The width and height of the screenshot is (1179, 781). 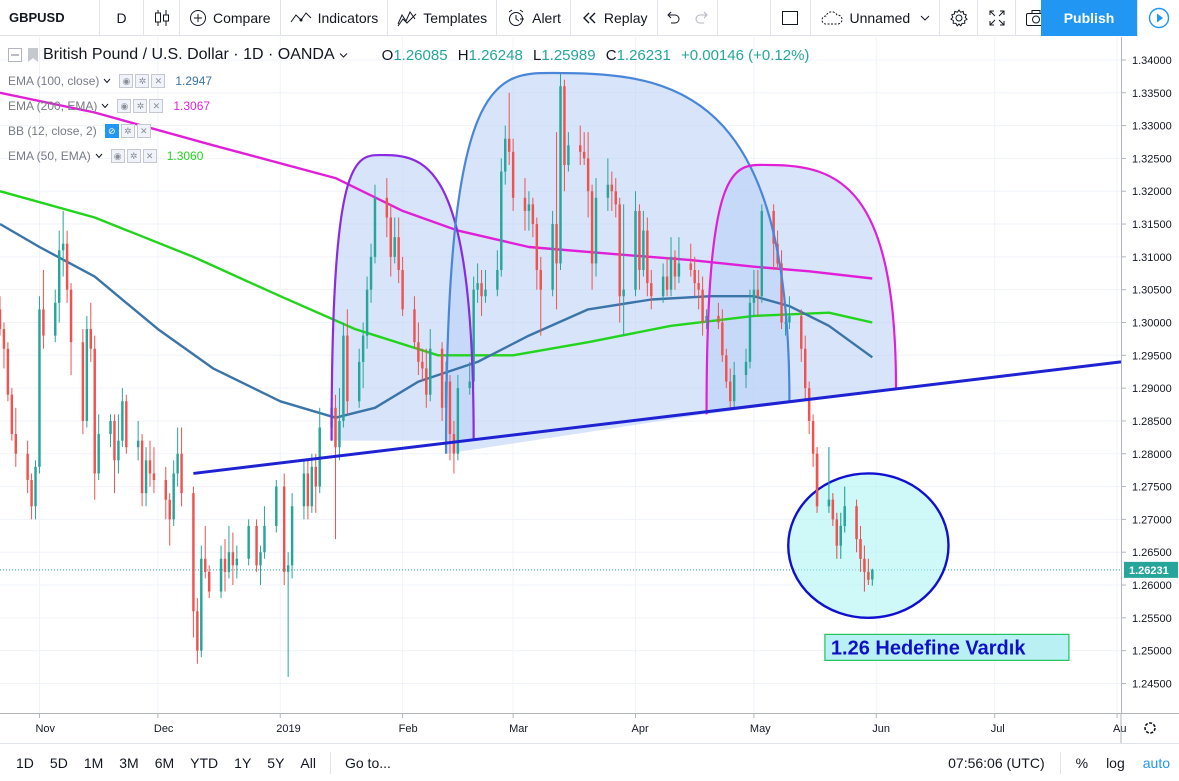 I want to click on range-button-1d: 1D, so click(x=25, y=762).